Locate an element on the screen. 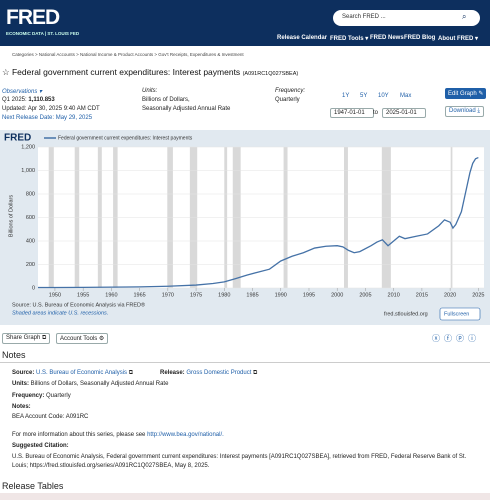 This screenshot has height=500, width=490. label: Source: is located at coordinates (23, 373).